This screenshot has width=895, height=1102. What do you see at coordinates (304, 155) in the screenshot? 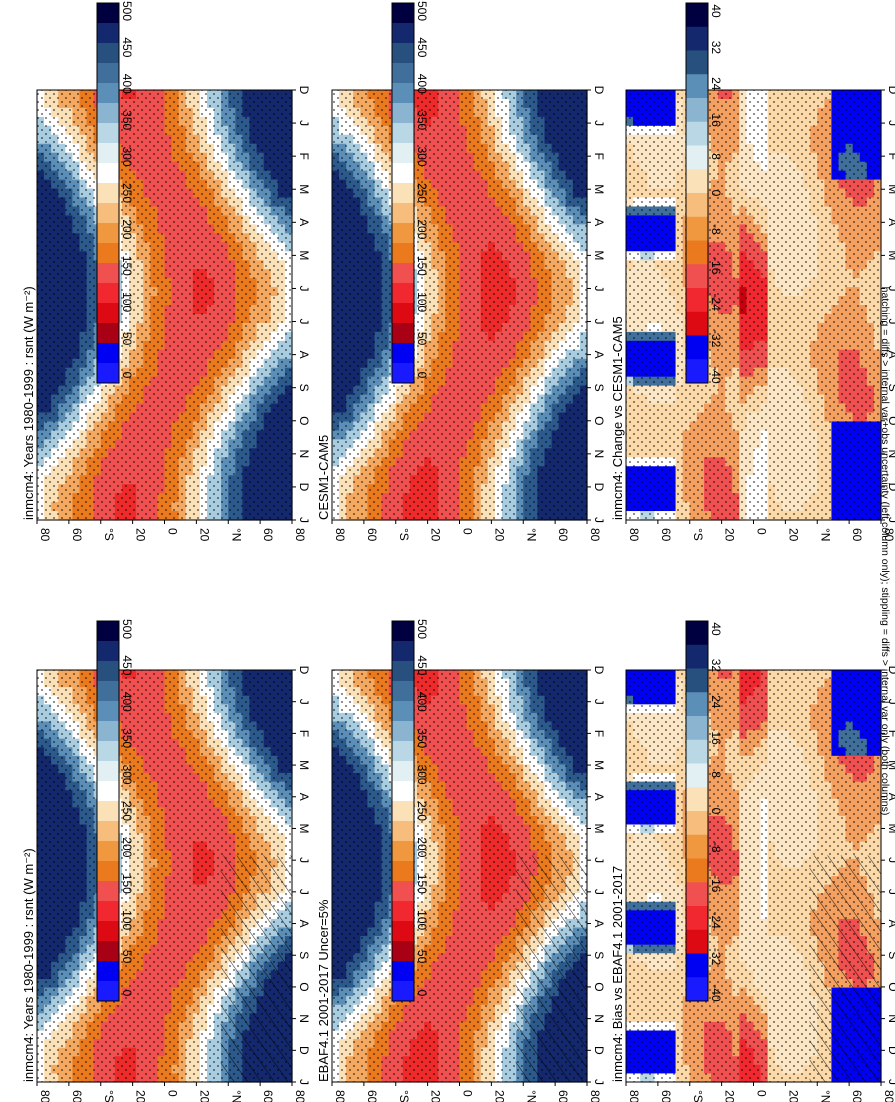
I see `month-tick-label: F` at bounding box center [304, 155].